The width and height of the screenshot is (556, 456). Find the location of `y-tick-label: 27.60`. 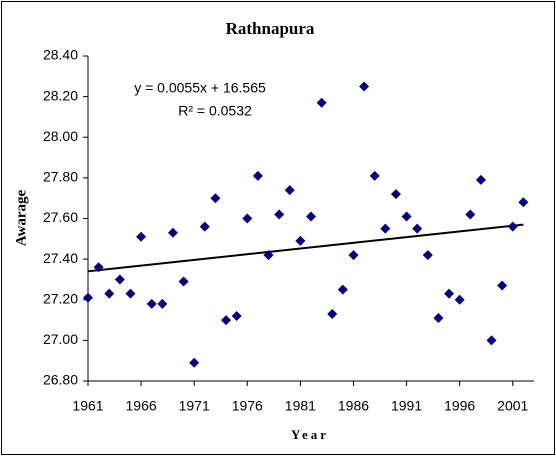

y-tick-label: 27.60 is located at coordinates (60, 217).